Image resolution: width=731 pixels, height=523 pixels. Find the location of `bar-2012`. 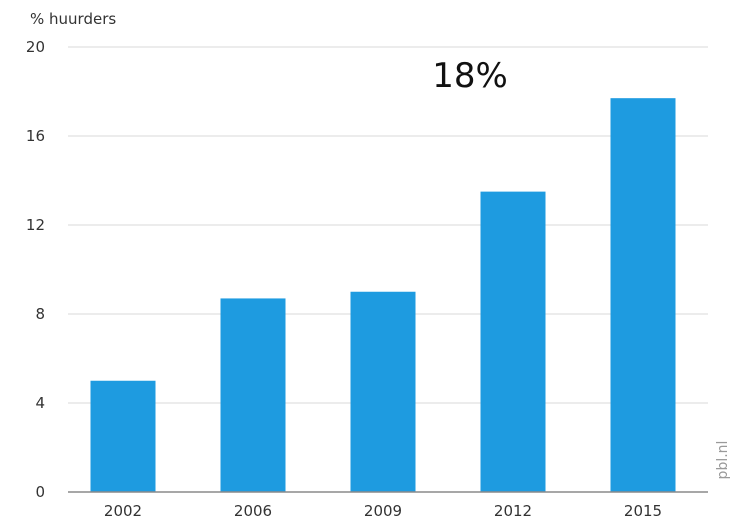

bar-2012 is located at coordinates (513, 341).